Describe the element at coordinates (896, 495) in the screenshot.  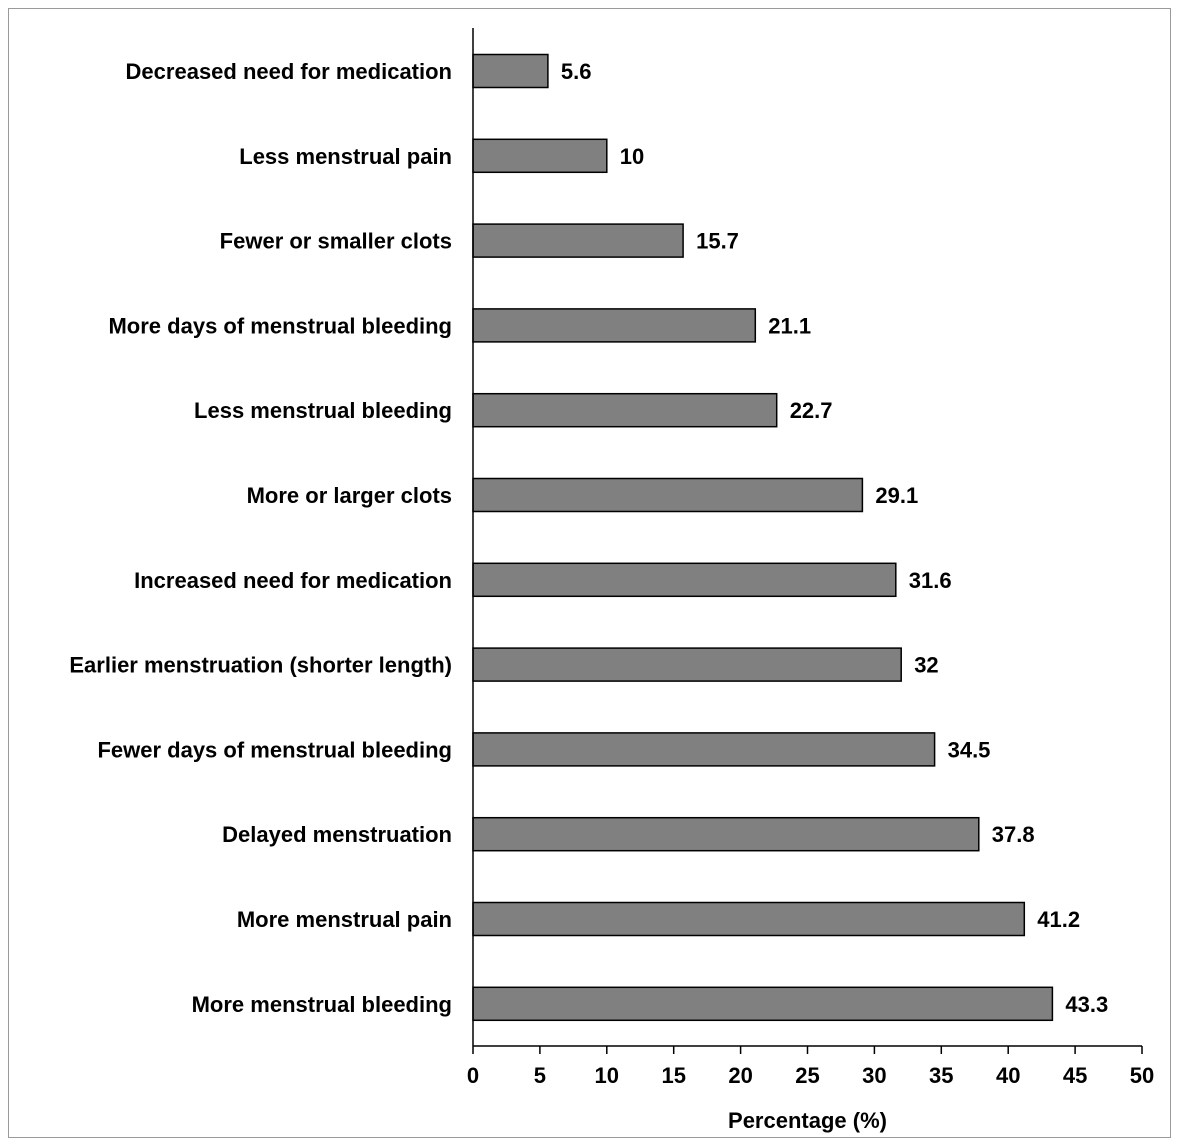
I see `data-label: 29.1` at that location.